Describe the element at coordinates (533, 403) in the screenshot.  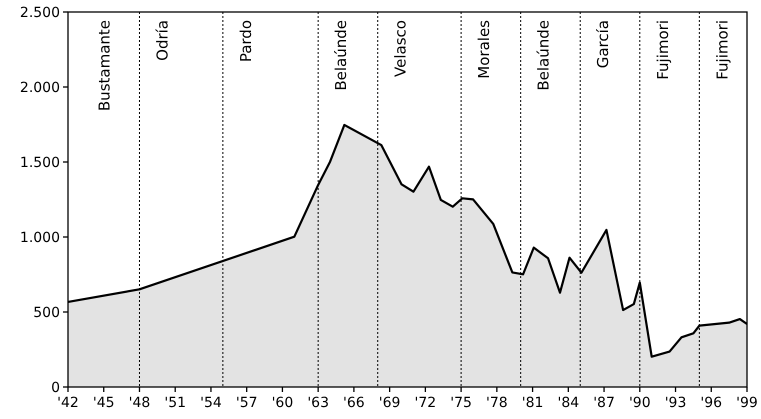
I see `x-tick-label: '81` at that location.